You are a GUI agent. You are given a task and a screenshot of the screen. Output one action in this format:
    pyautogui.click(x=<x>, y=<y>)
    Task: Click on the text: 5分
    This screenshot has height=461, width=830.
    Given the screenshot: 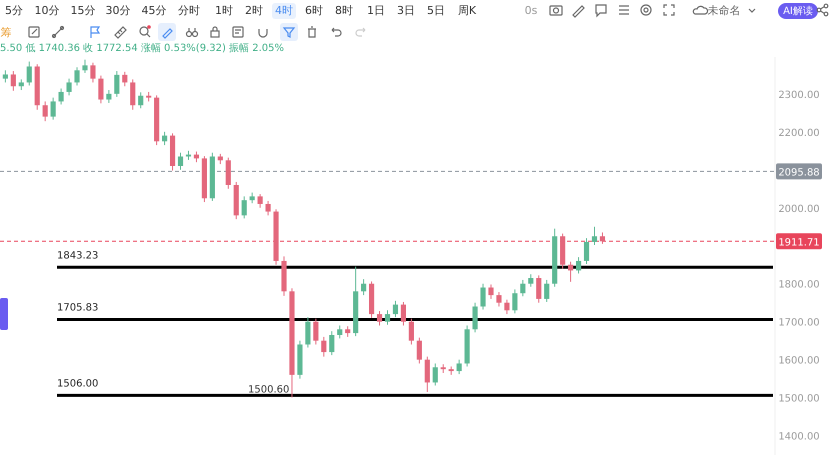 What is the action you would take?
    pyautogui.click(x=14, y=10)
    